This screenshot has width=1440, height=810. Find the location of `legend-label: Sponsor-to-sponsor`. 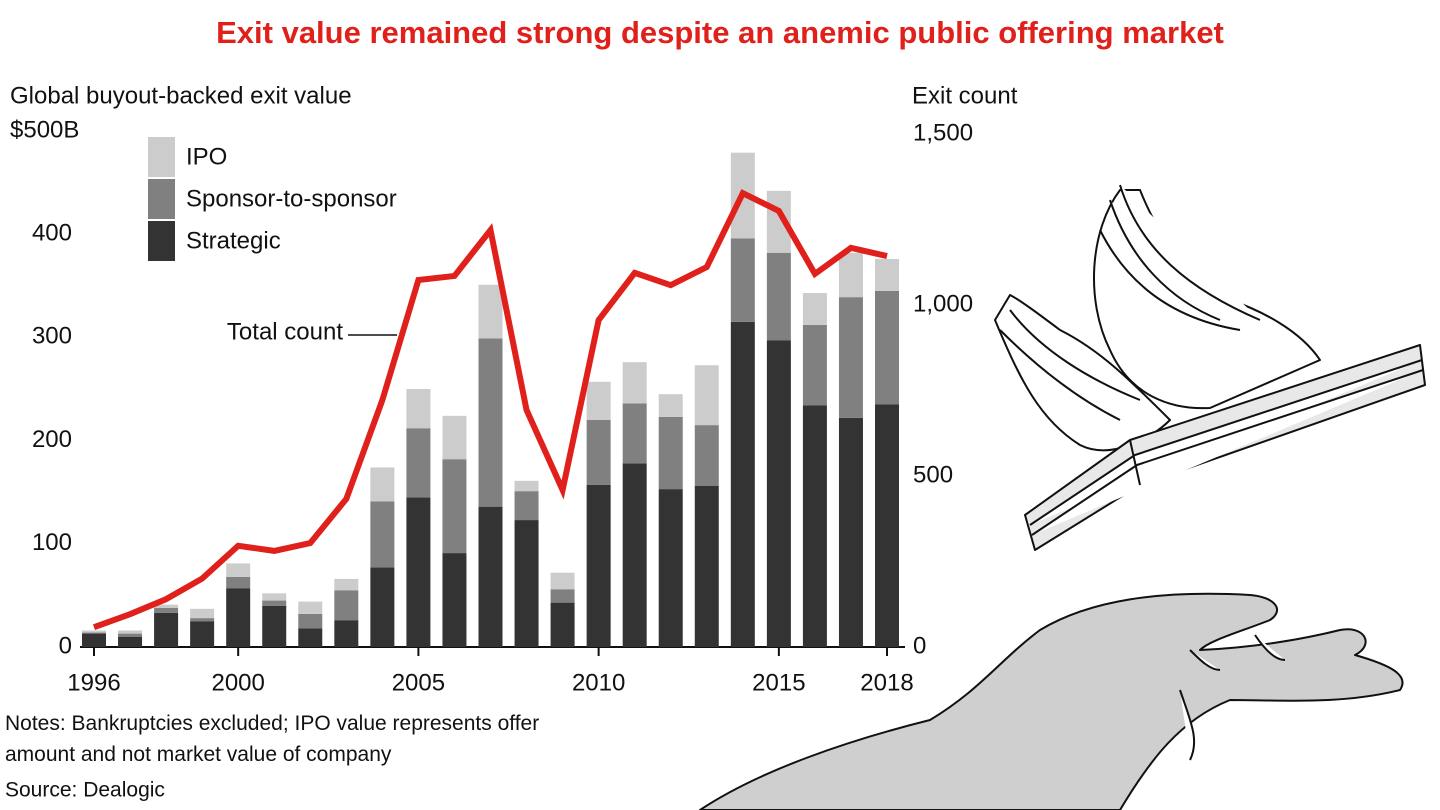

legend-label: Sponsor-to-sponsor is located at coordinates (291, 198).